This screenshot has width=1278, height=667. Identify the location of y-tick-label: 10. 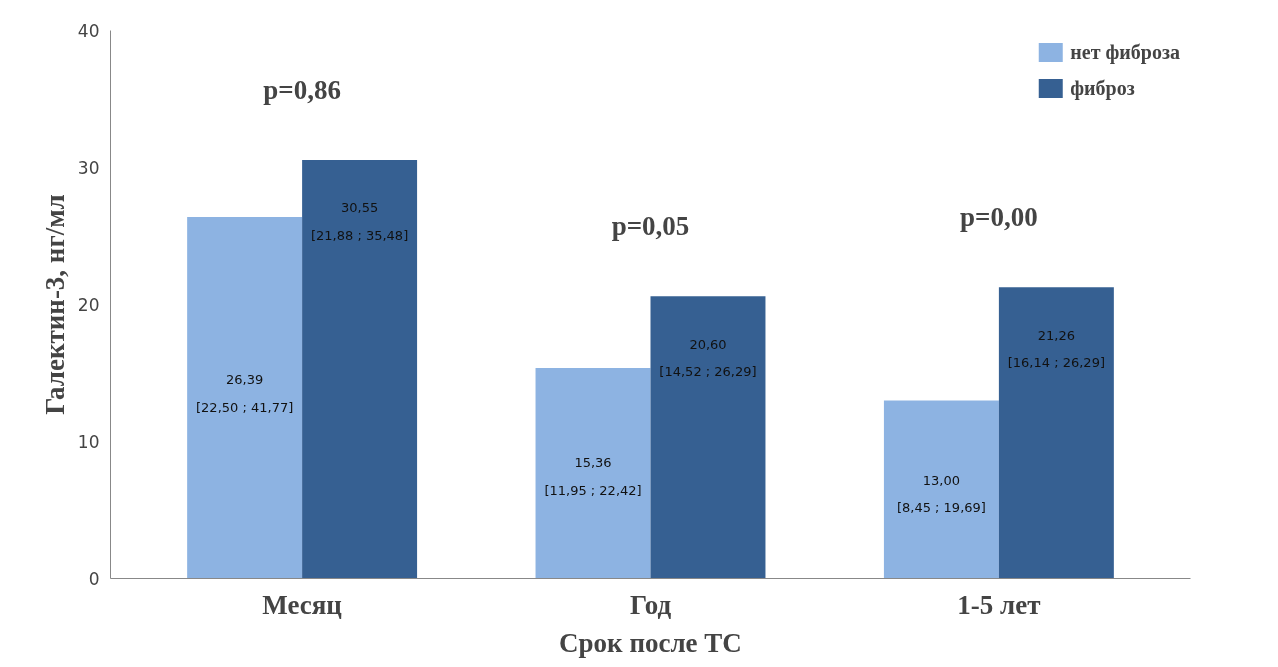
(88, 442).